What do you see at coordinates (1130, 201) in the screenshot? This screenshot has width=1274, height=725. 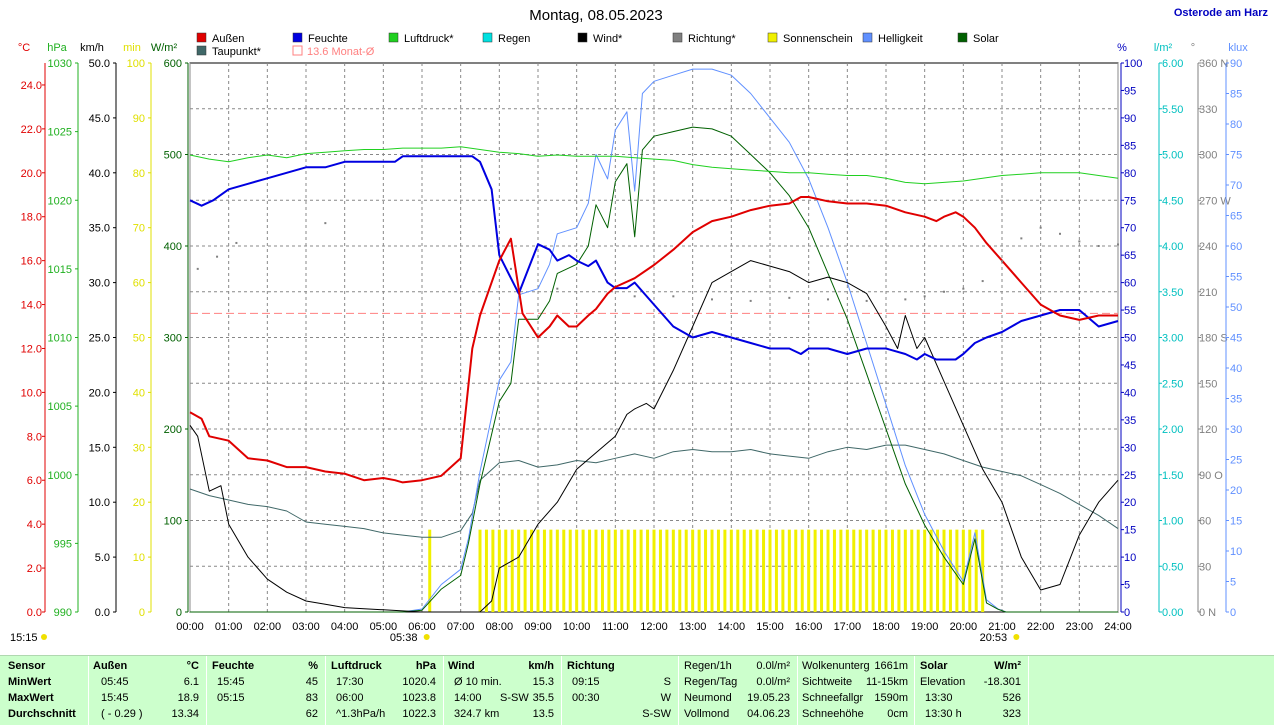 I see `axis-tick-label: 75` at bounding box center [1130, 201].